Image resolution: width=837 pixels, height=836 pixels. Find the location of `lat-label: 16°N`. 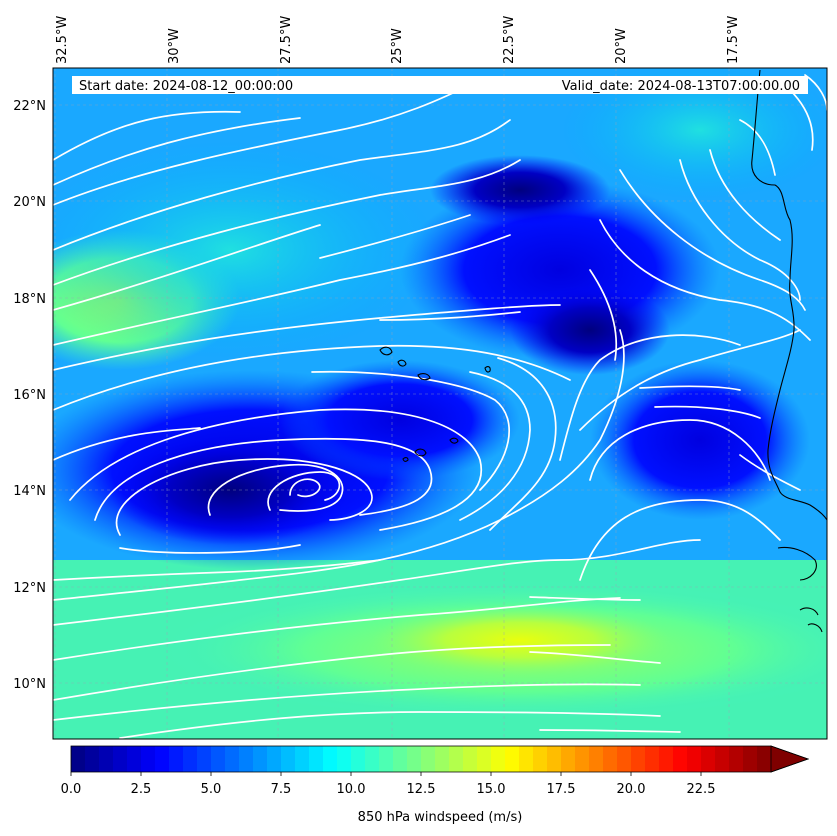

lat-label: 16°N is located at coordinates (29, 395).